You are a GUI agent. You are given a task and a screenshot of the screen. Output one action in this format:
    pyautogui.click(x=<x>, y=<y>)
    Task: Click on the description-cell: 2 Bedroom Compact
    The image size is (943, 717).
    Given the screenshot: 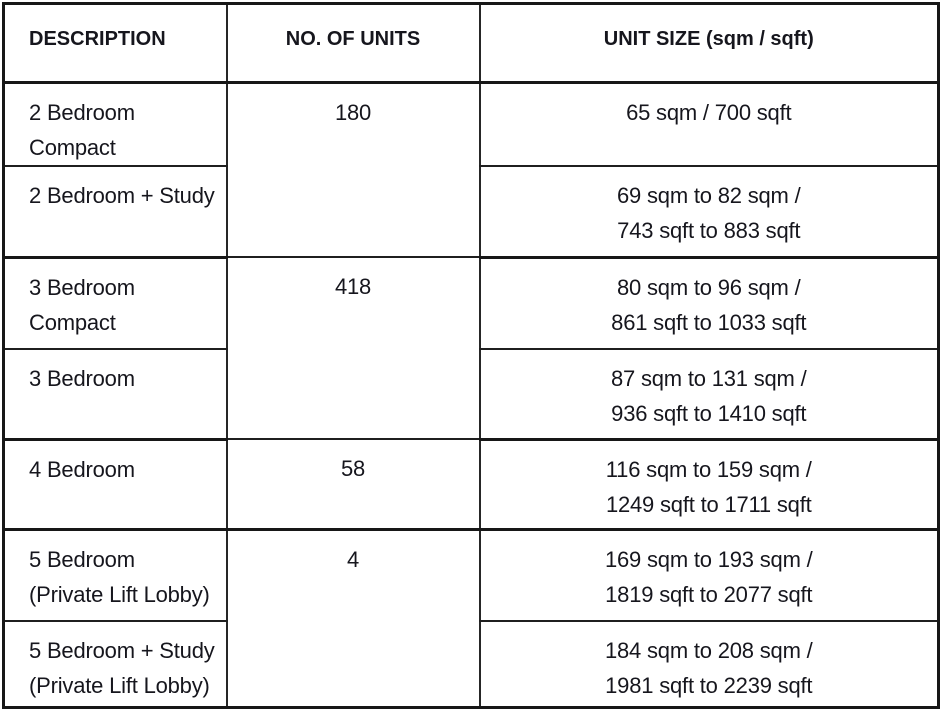 What is the action you would take?
    pyautogui.click(x=114, y=124)
    